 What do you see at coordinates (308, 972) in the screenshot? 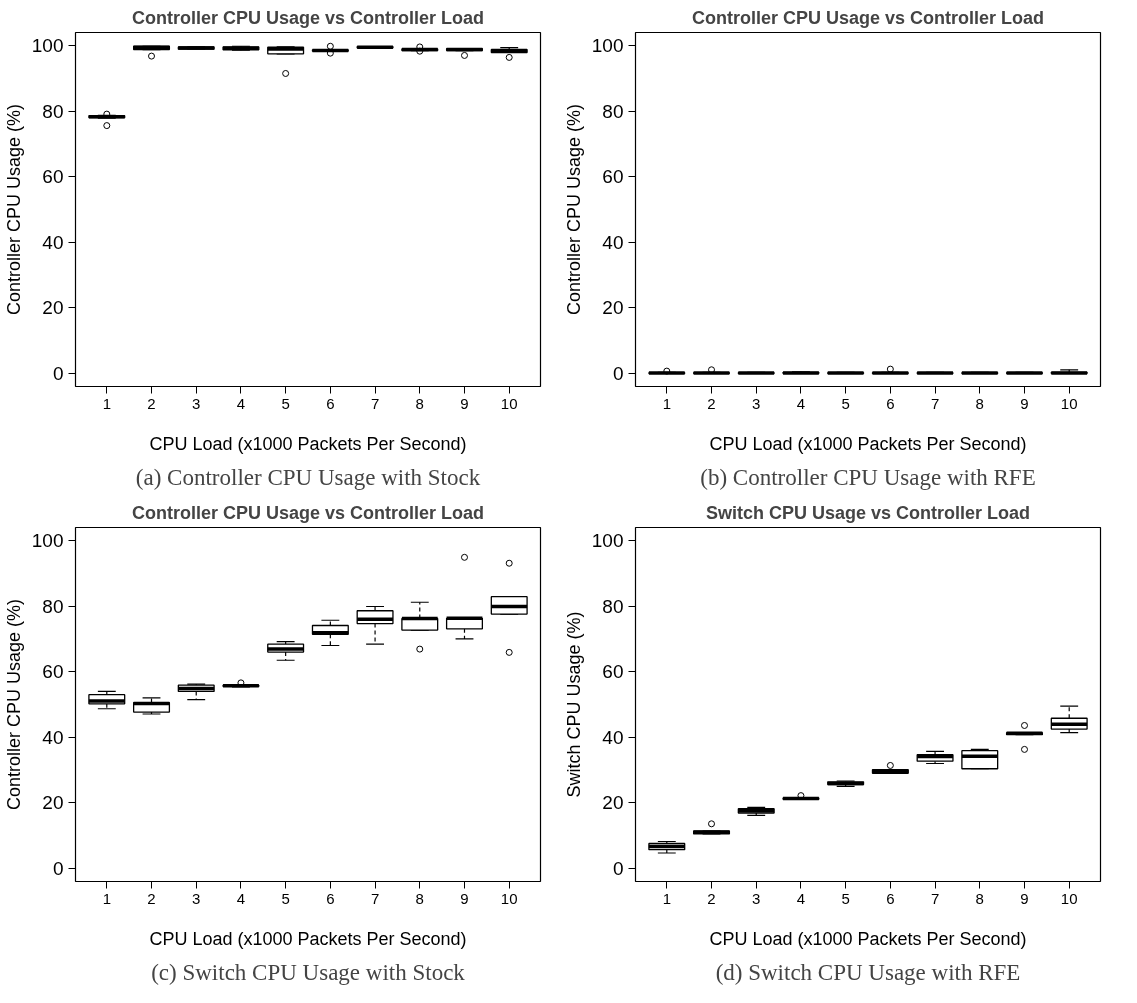
I see `text: (c) Switch CPU Usage with Stock` at bounding box center [308, 972].